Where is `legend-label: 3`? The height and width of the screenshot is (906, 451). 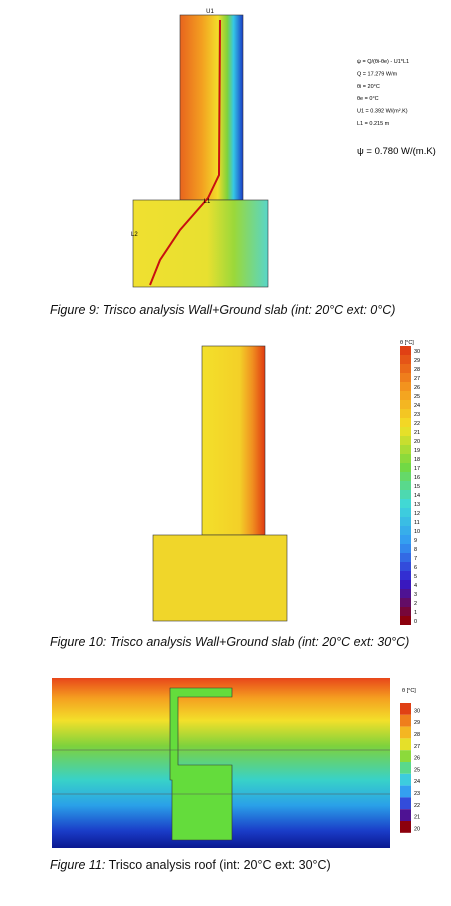
legend-label: 3 is located at coordinates (415, 595).